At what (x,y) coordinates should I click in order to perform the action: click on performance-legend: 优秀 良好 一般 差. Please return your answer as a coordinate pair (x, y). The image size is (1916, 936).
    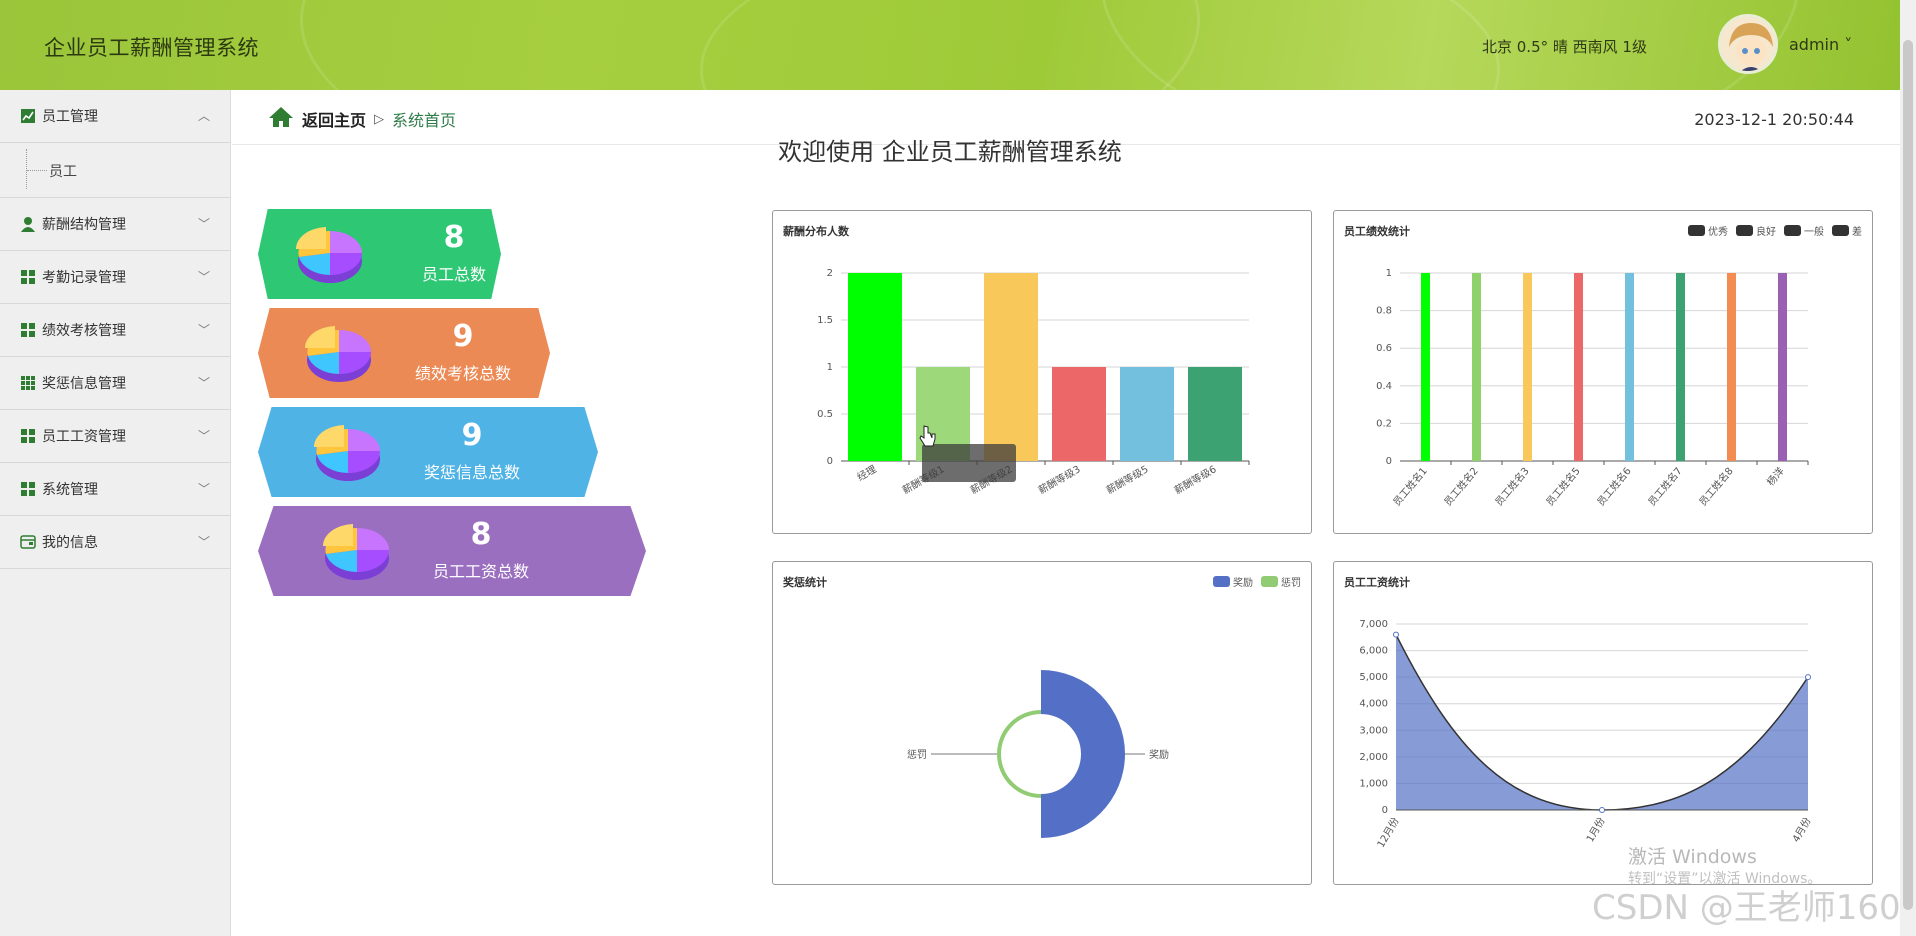
    Looking at the image, I should click on (1771, 230).